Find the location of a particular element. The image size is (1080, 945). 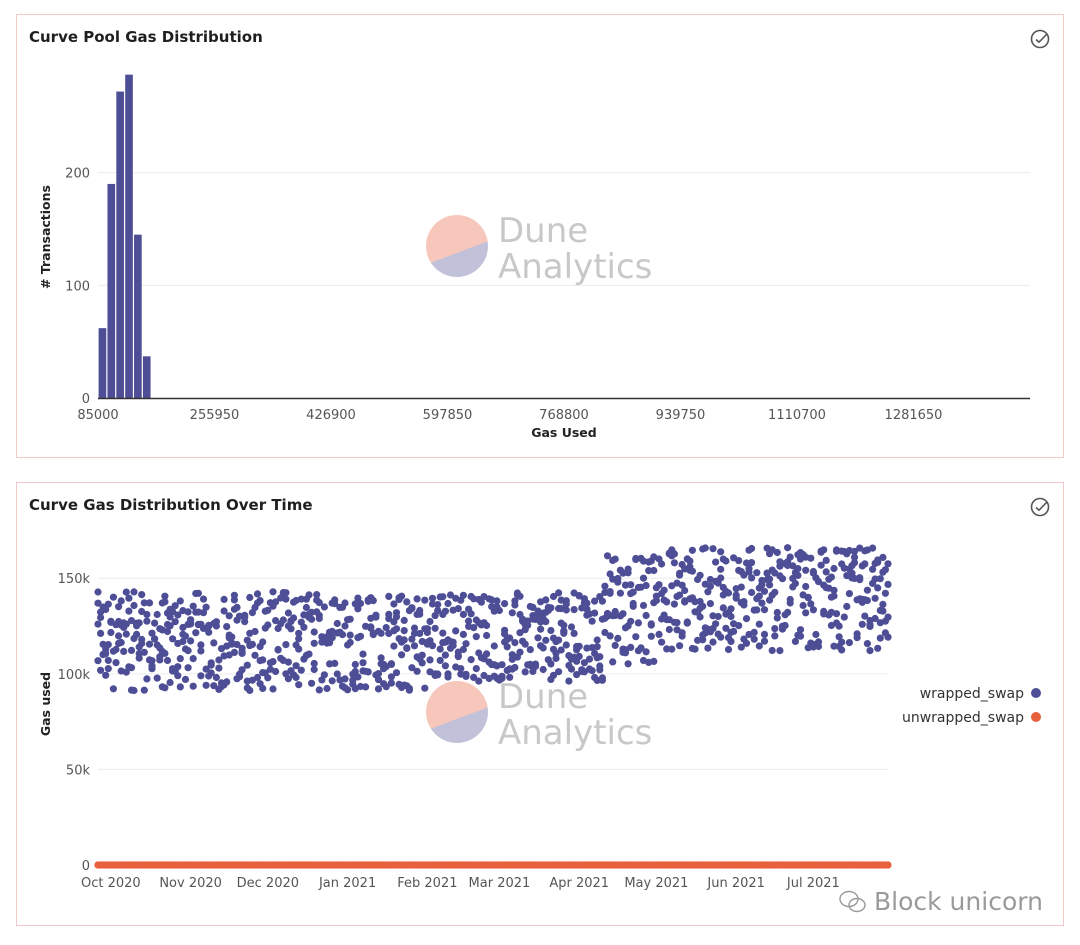

y-axis-label: Gas used is located at coordinates (45, 704).